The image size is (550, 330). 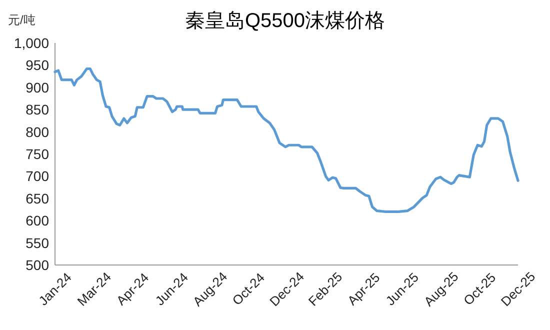 What do you see at coordinates (38, 65) in the screenshot?
I see `y-tick-label: 950` at bounding box center [38, 65].